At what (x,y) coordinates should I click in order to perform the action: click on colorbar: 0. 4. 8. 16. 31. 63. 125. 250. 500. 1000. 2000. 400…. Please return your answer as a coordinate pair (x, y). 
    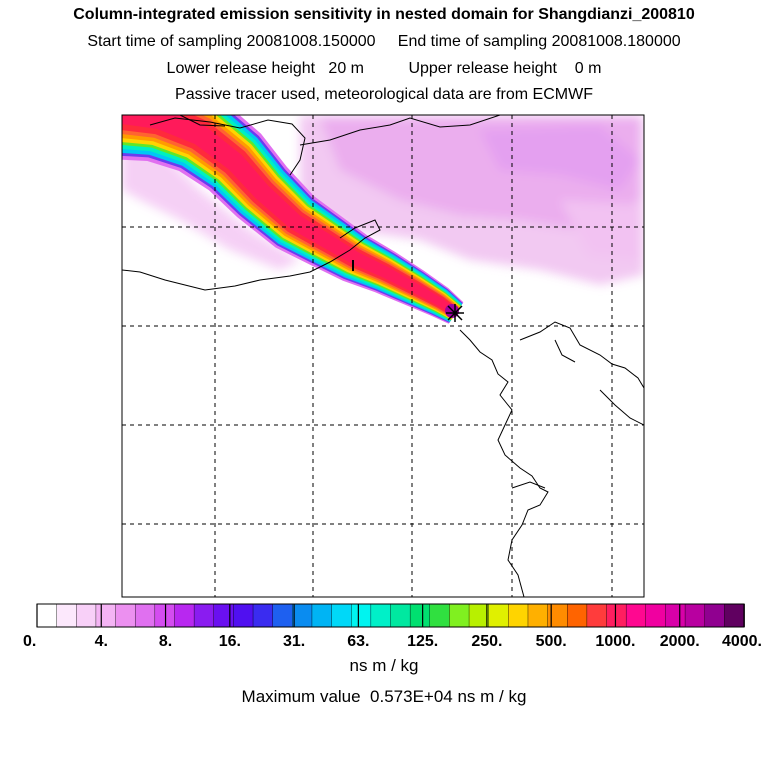
    Looking at the image, I should click on (392, 626).